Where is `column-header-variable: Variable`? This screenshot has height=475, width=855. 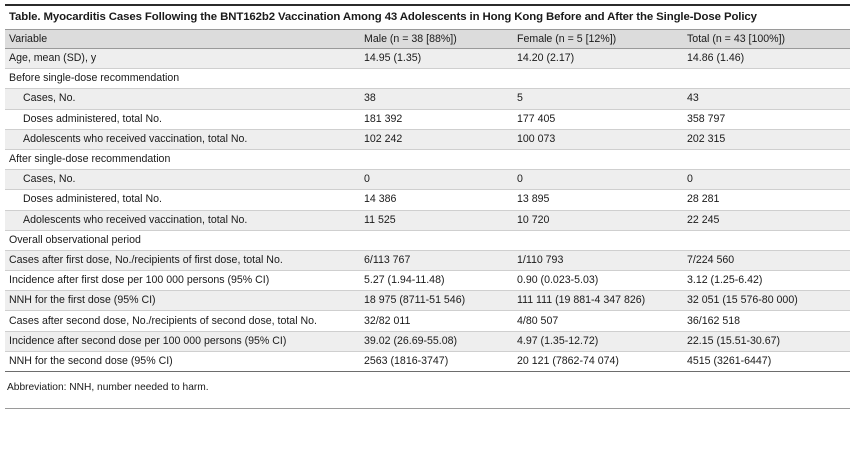 column-header-variable: Variable is located at coordinates (28, 39).